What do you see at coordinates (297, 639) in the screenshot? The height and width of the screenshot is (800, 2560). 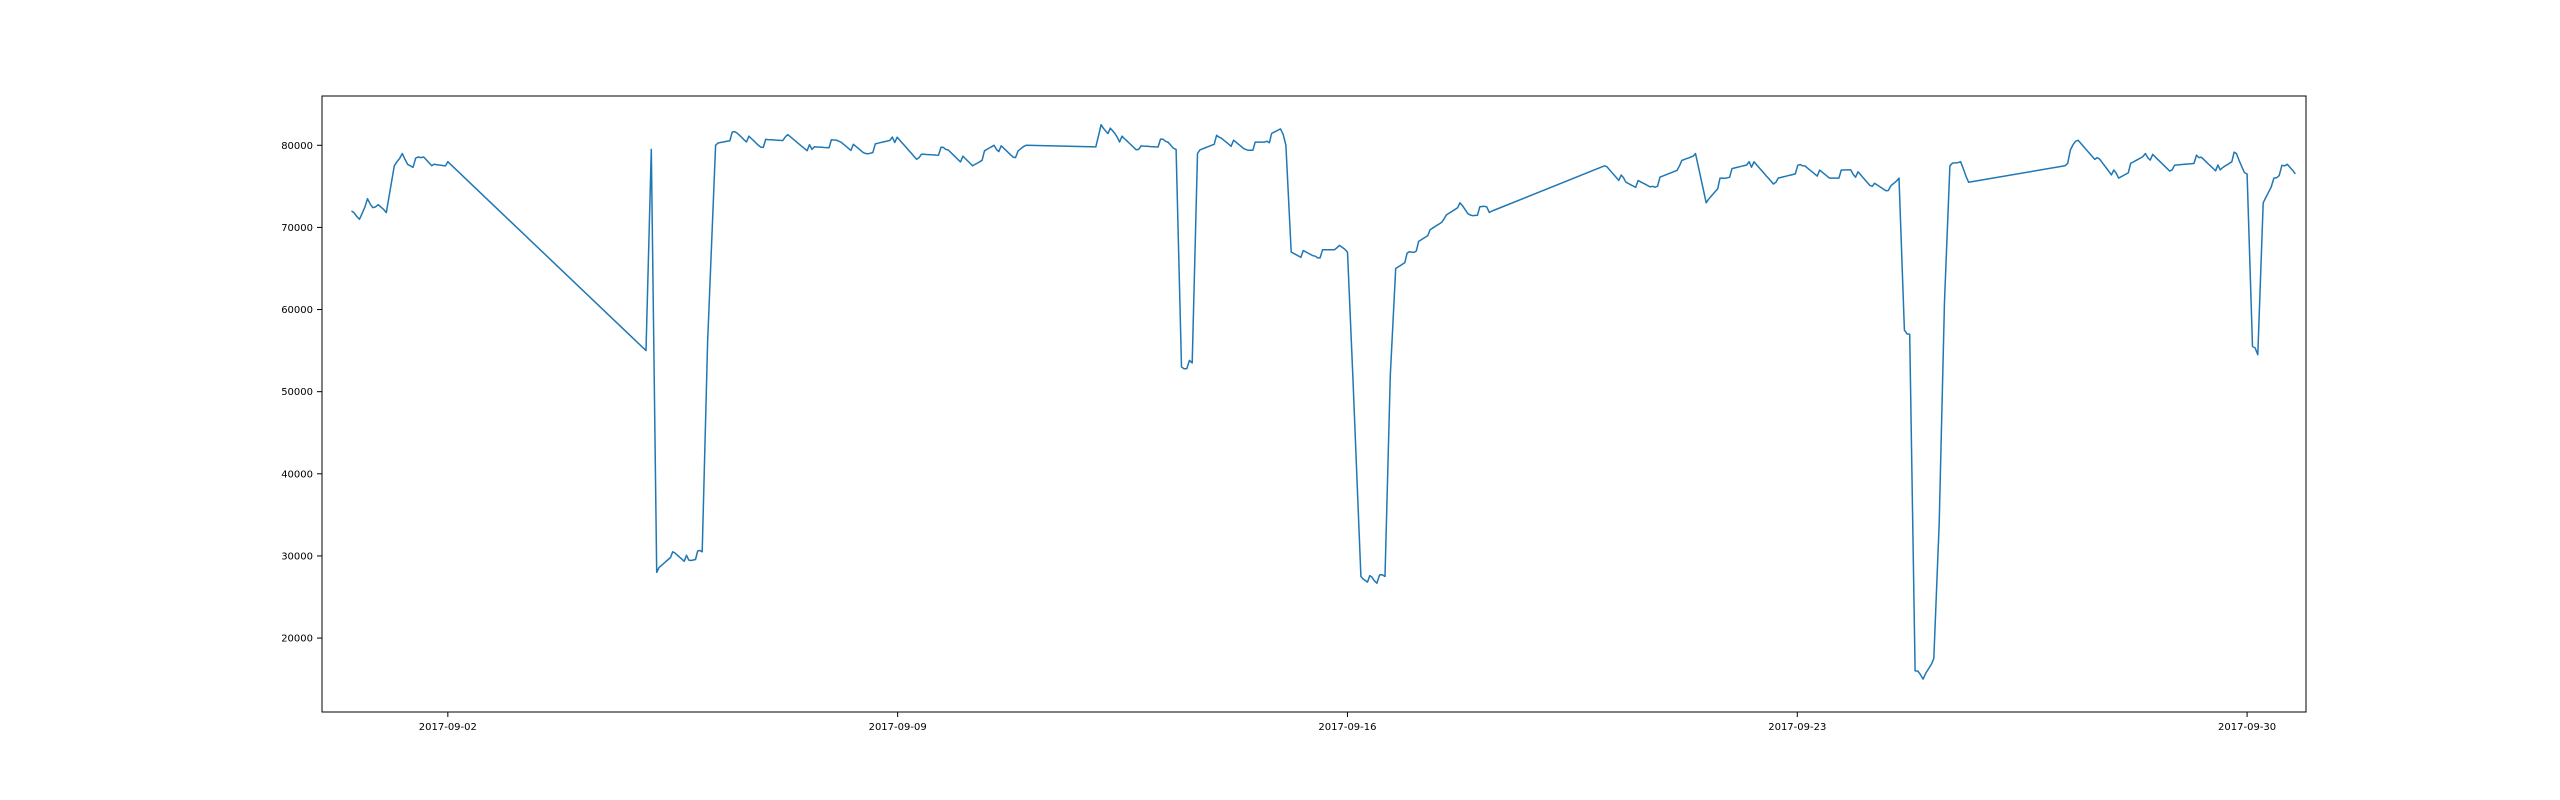 I see `y-tick-label: 20000` at bounding box center [297, 639].